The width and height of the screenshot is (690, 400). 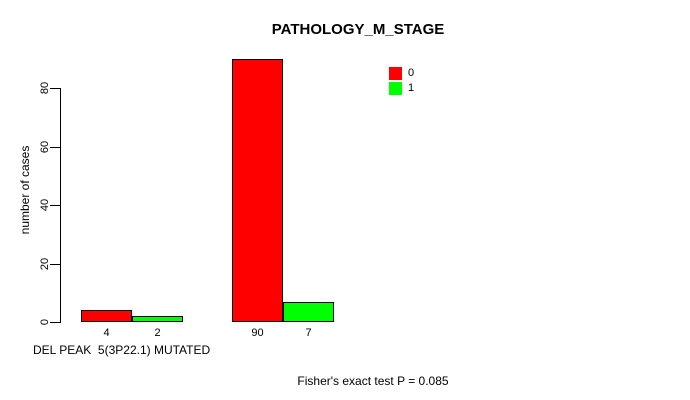 What do you see at coordinates (45, 205) in the screenshot?
I see `y-tick-label: 40` at bounding box center [45, 205].